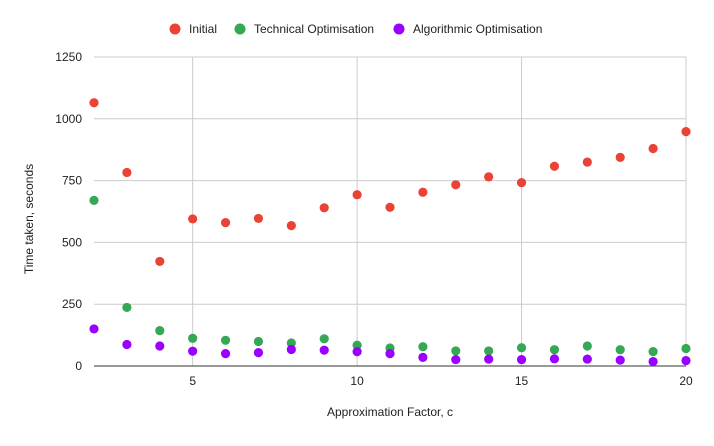 Image resolution: width=714 pixels, height=446 pixels. What do you see at coordinates (78, 366) in the screenshot?
I see `y-tick-label: 0` at bounding box center [78, 366].